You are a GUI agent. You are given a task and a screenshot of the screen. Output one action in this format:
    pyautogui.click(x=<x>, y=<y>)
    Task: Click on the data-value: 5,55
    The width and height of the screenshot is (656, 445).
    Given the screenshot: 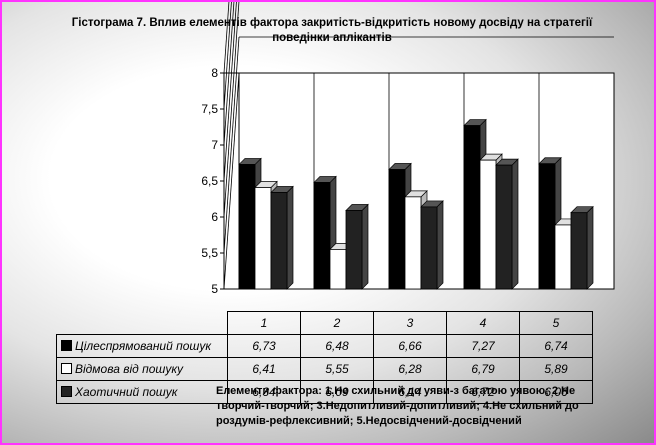 What is the action you would take?
    pyautogui.click(x=337, y=369)
    